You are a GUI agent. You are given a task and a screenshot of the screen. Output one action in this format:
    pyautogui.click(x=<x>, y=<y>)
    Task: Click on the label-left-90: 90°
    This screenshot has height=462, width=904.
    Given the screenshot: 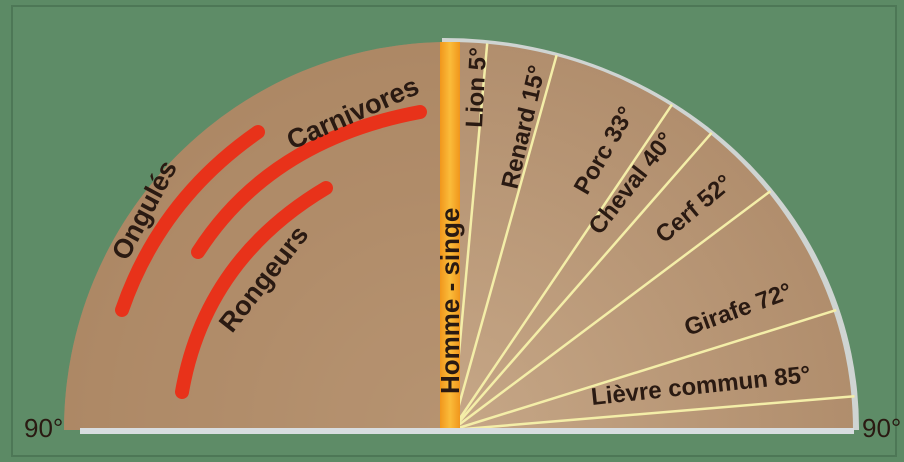 What is the action you would take?
    pyautogui.click(x=43, y=428)
    